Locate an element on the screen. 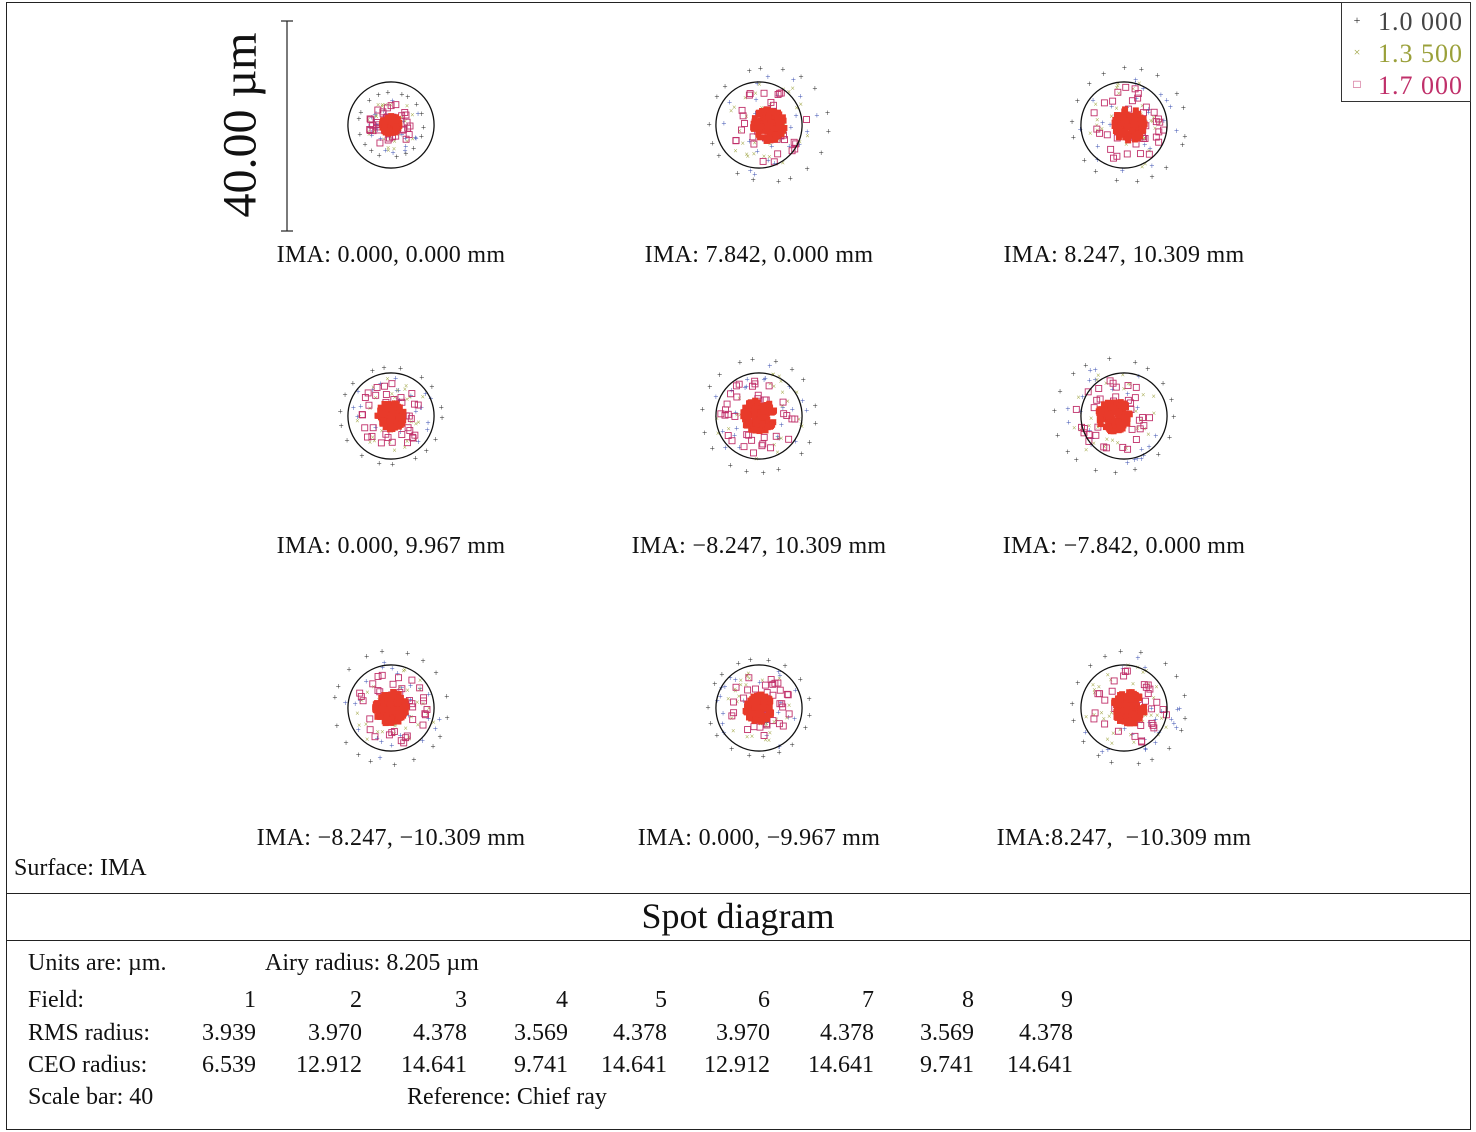 The width and height of the screenshot is (1476, 1132). rms-value: 3.970 is located at coordinates (743, 1033).